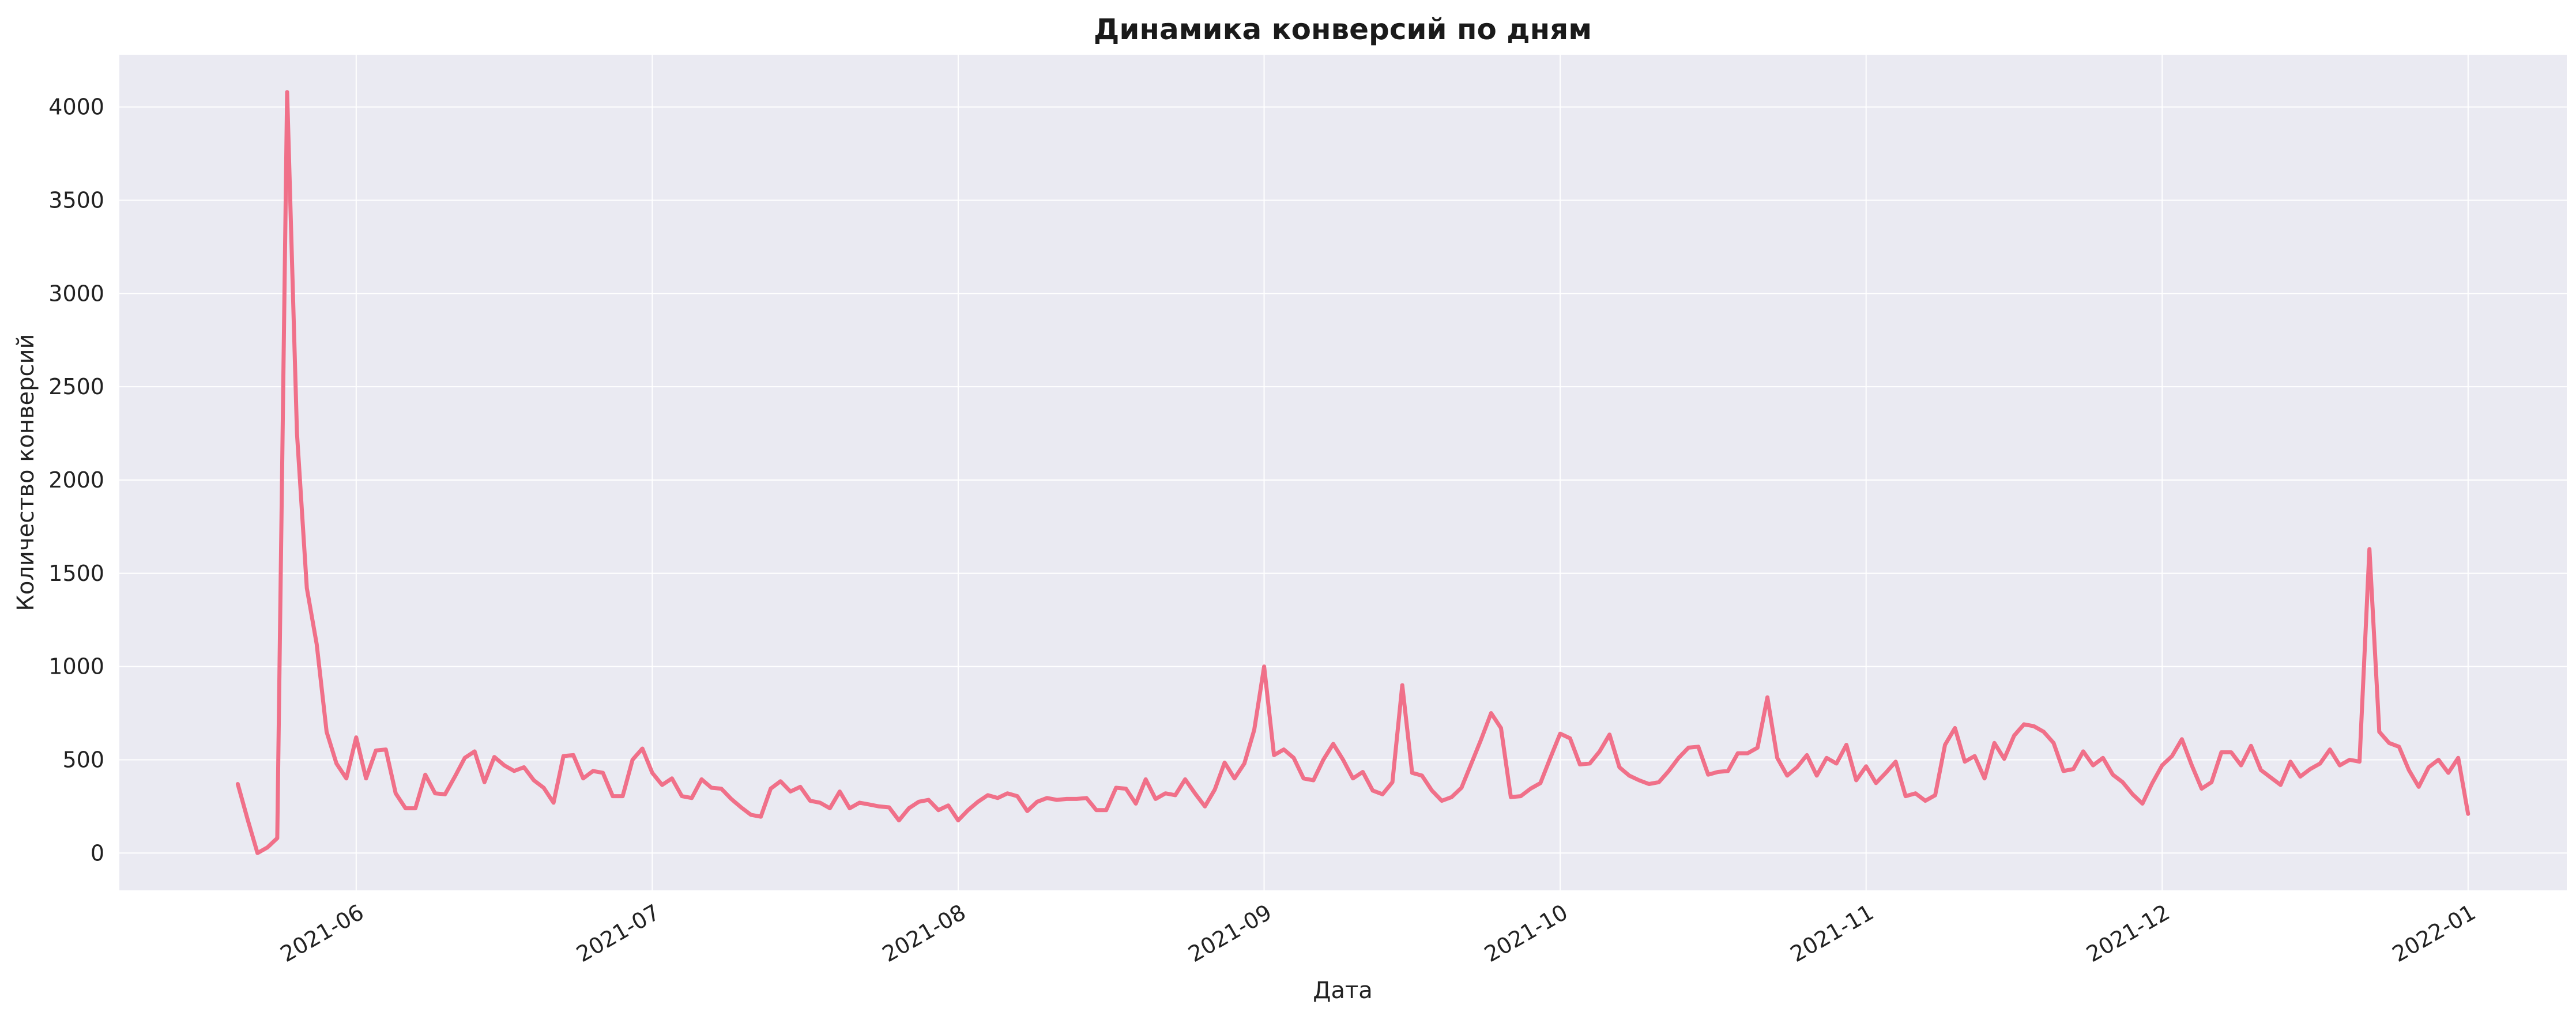  I want to click on y-tick-label: 2000, so click(76, 480).